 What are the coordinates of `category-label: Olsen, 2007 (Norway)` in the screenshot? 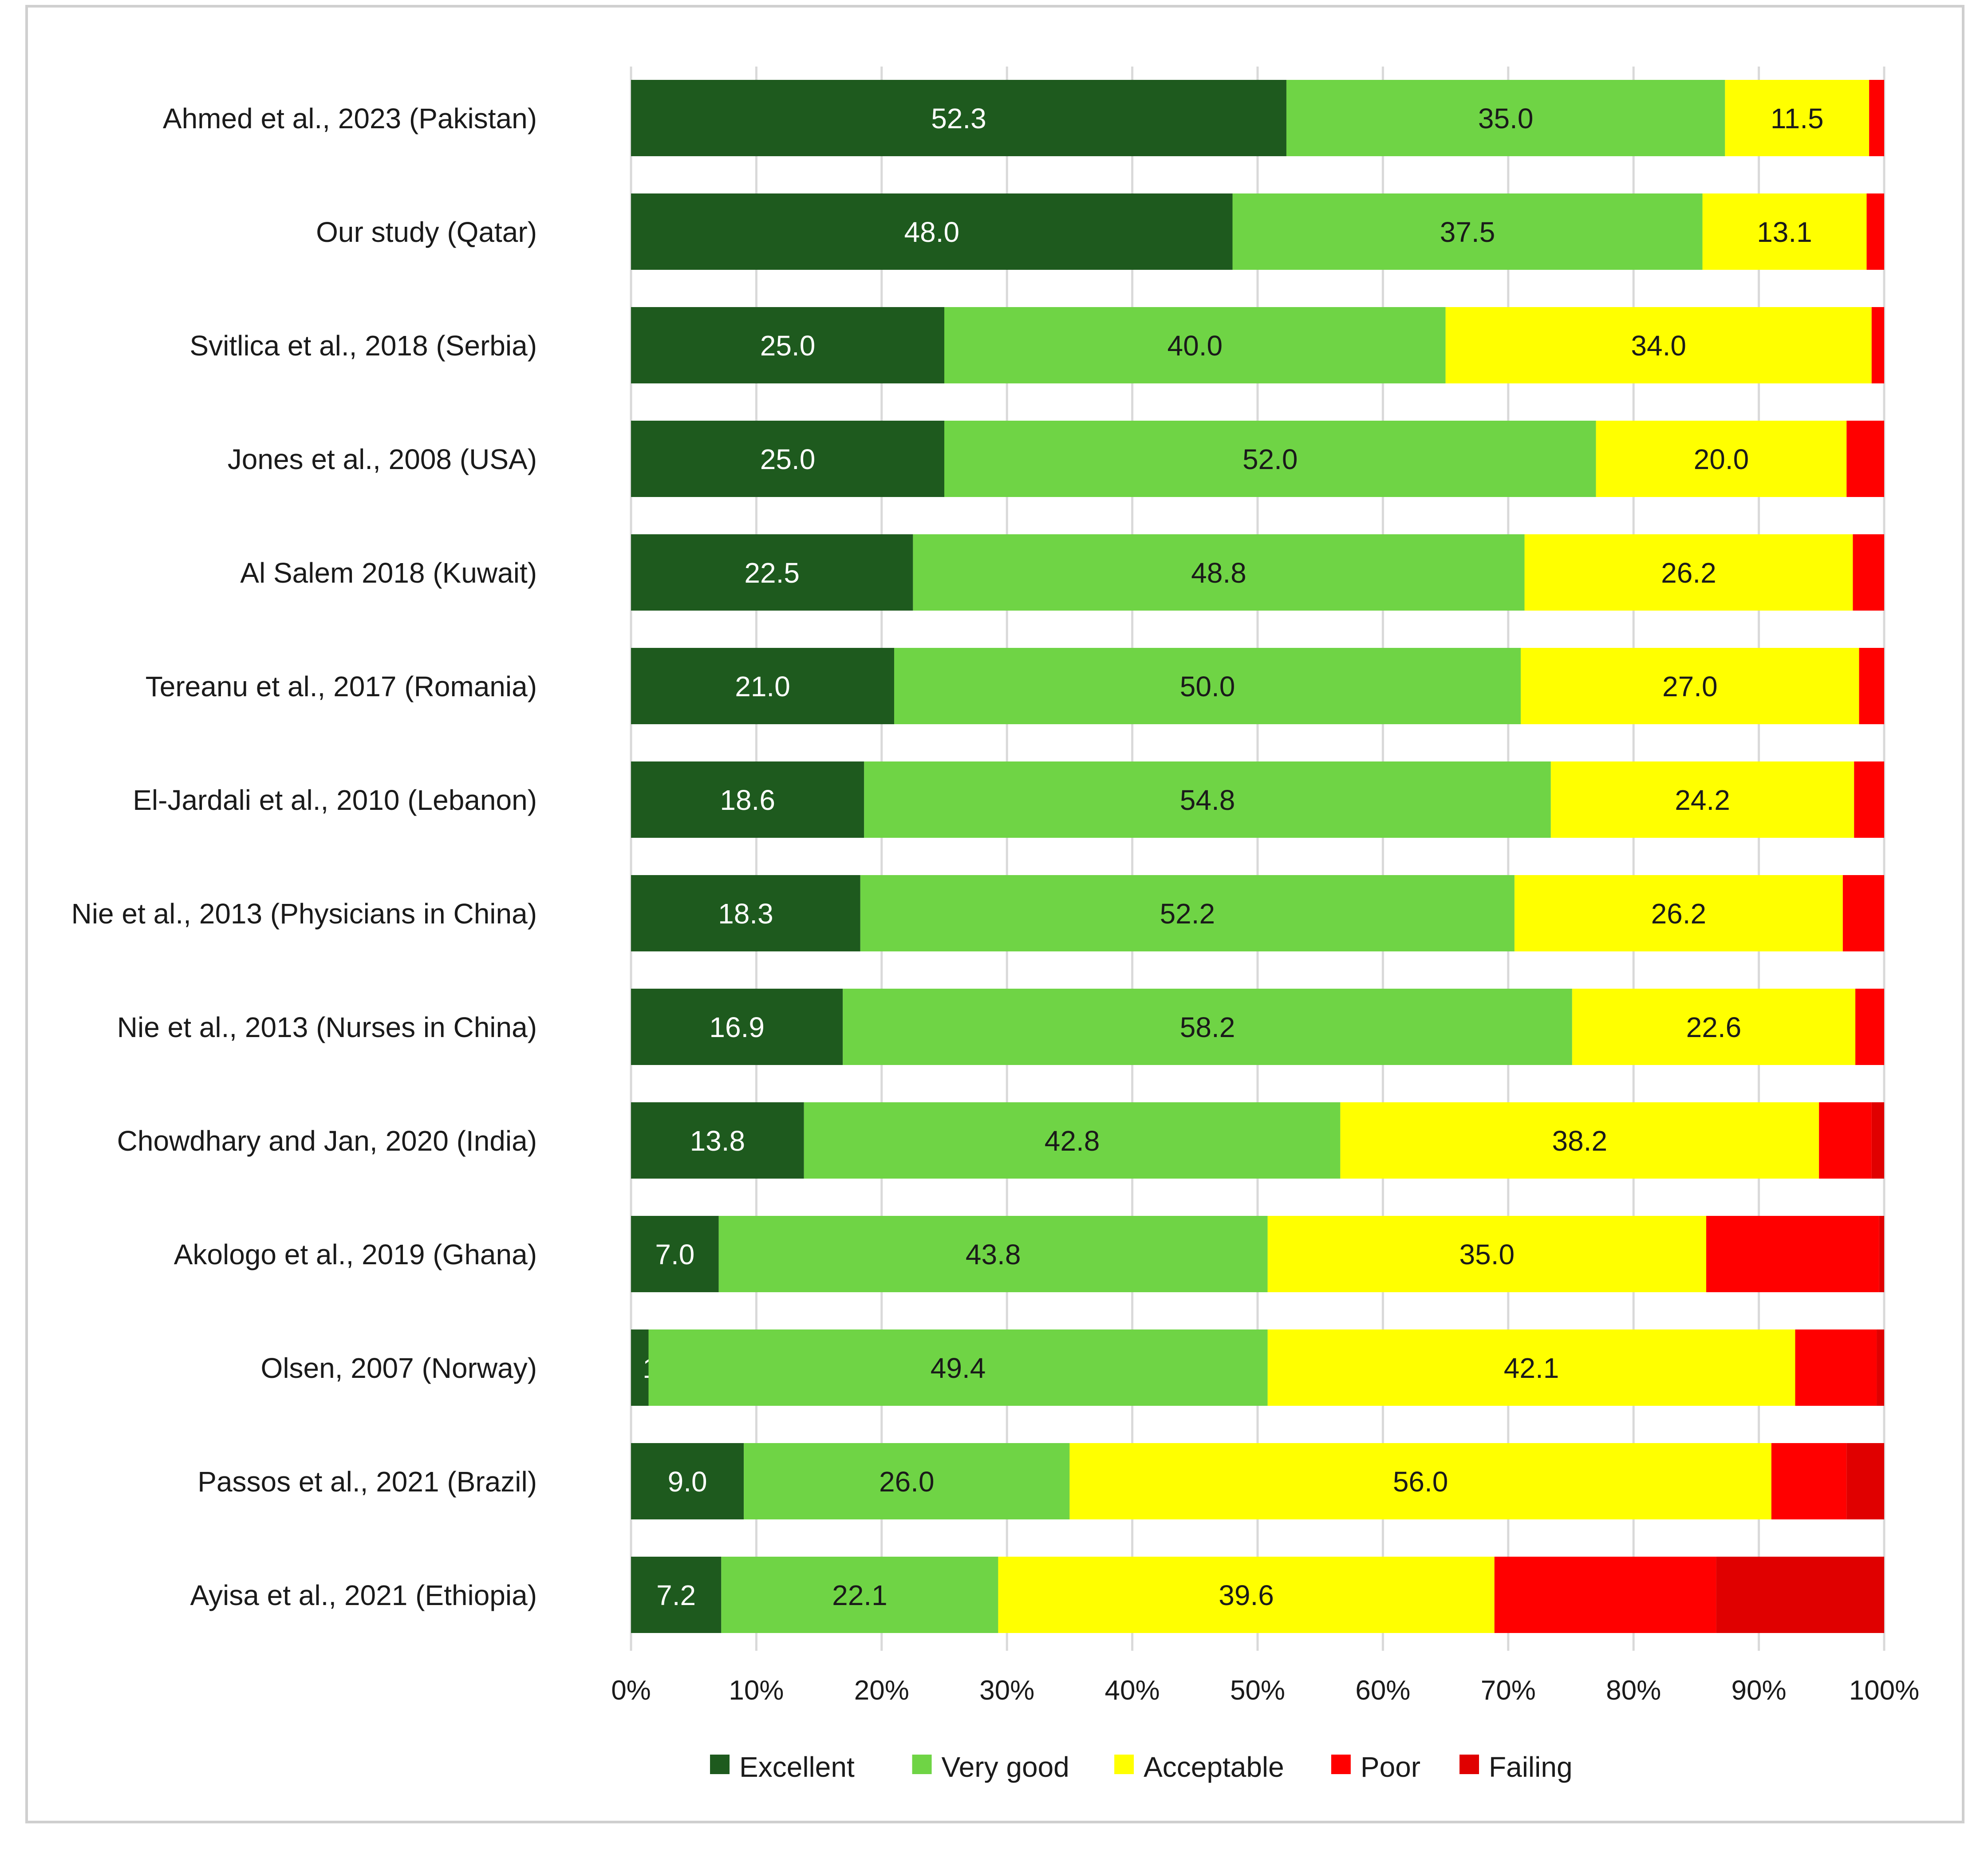 It's located at (399, 1368).